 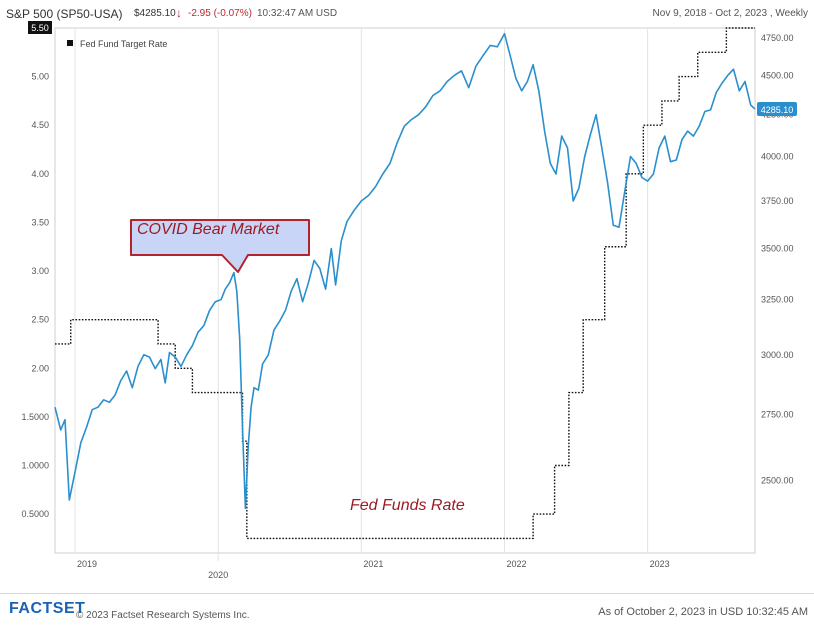 What do you see at coordinates (40, 174) in the screenshot?
I see `left-tick-label: 4.00` at bounding box center [40, 174].